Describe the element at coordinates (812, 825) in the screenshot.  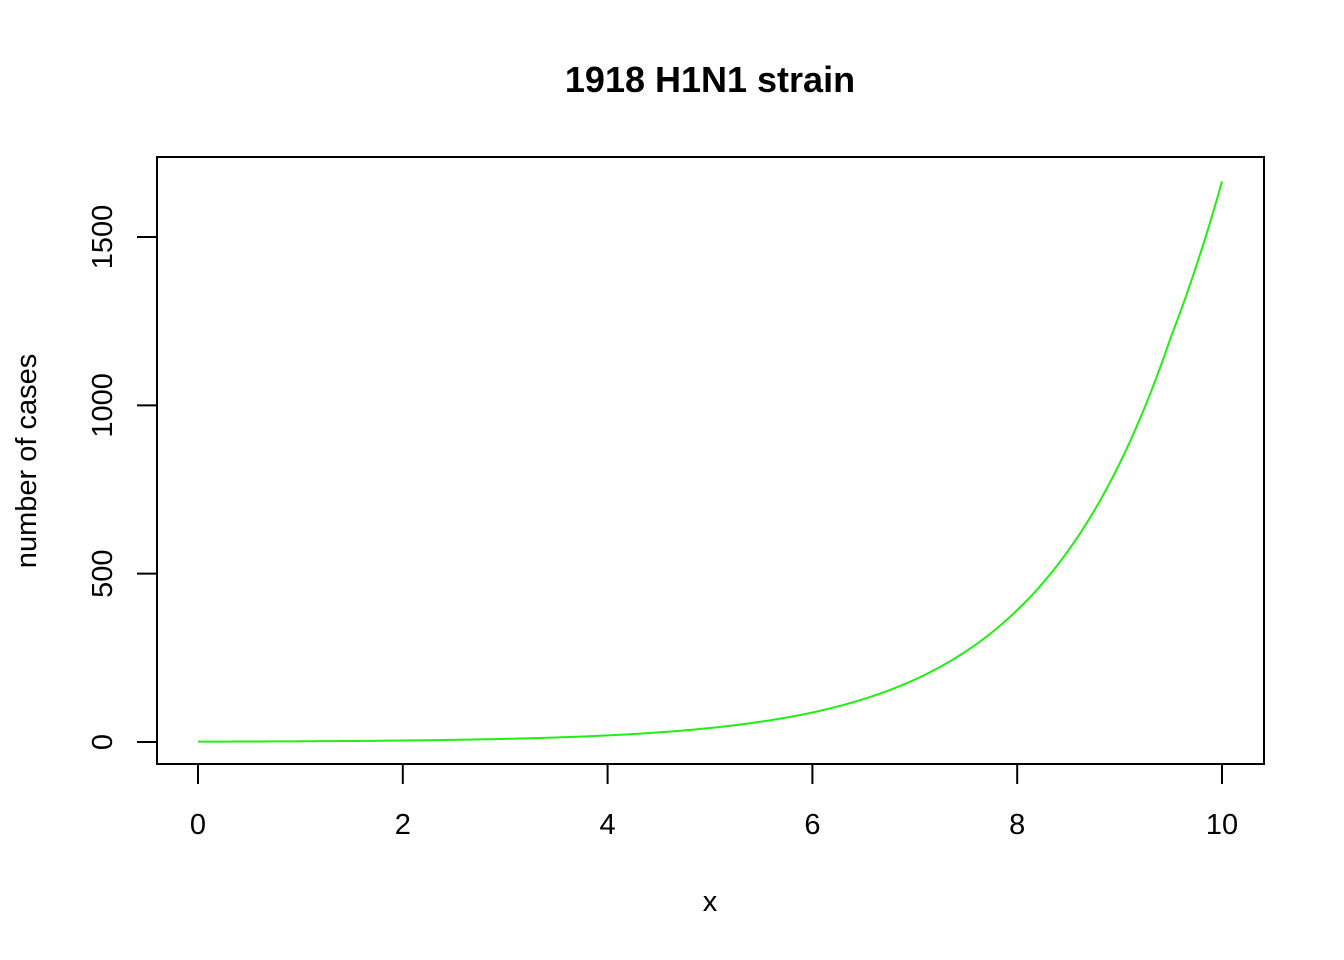
I see `x-tick-label: 6` at that location.